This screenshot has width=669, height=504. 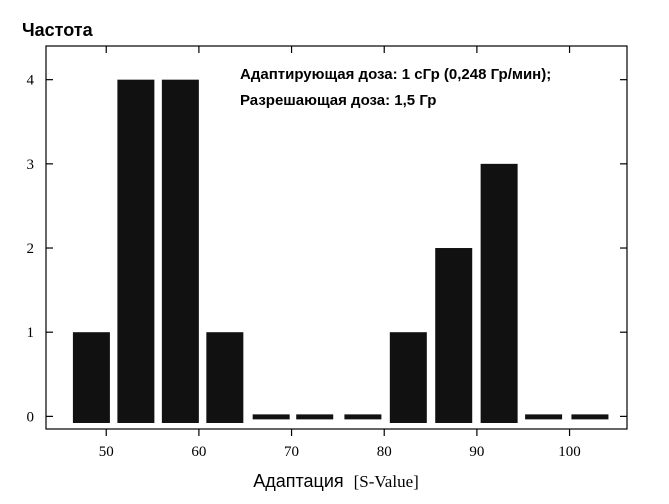 What do you see at coordinates (298, 481) in the screenshot?
I see `x-axis-title-label: Адаптация` at bounding box center [298, 481].